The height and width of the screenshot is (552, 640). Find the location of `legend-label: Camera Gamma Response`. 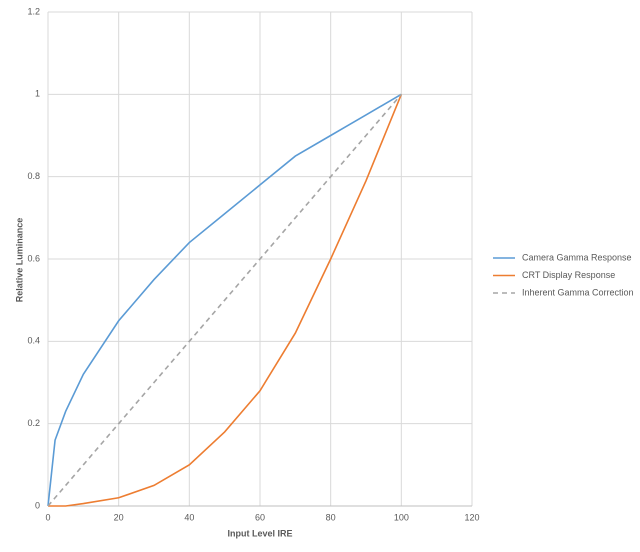

legend-label: Camera Gamma Response is located at coordinates (577, 257).